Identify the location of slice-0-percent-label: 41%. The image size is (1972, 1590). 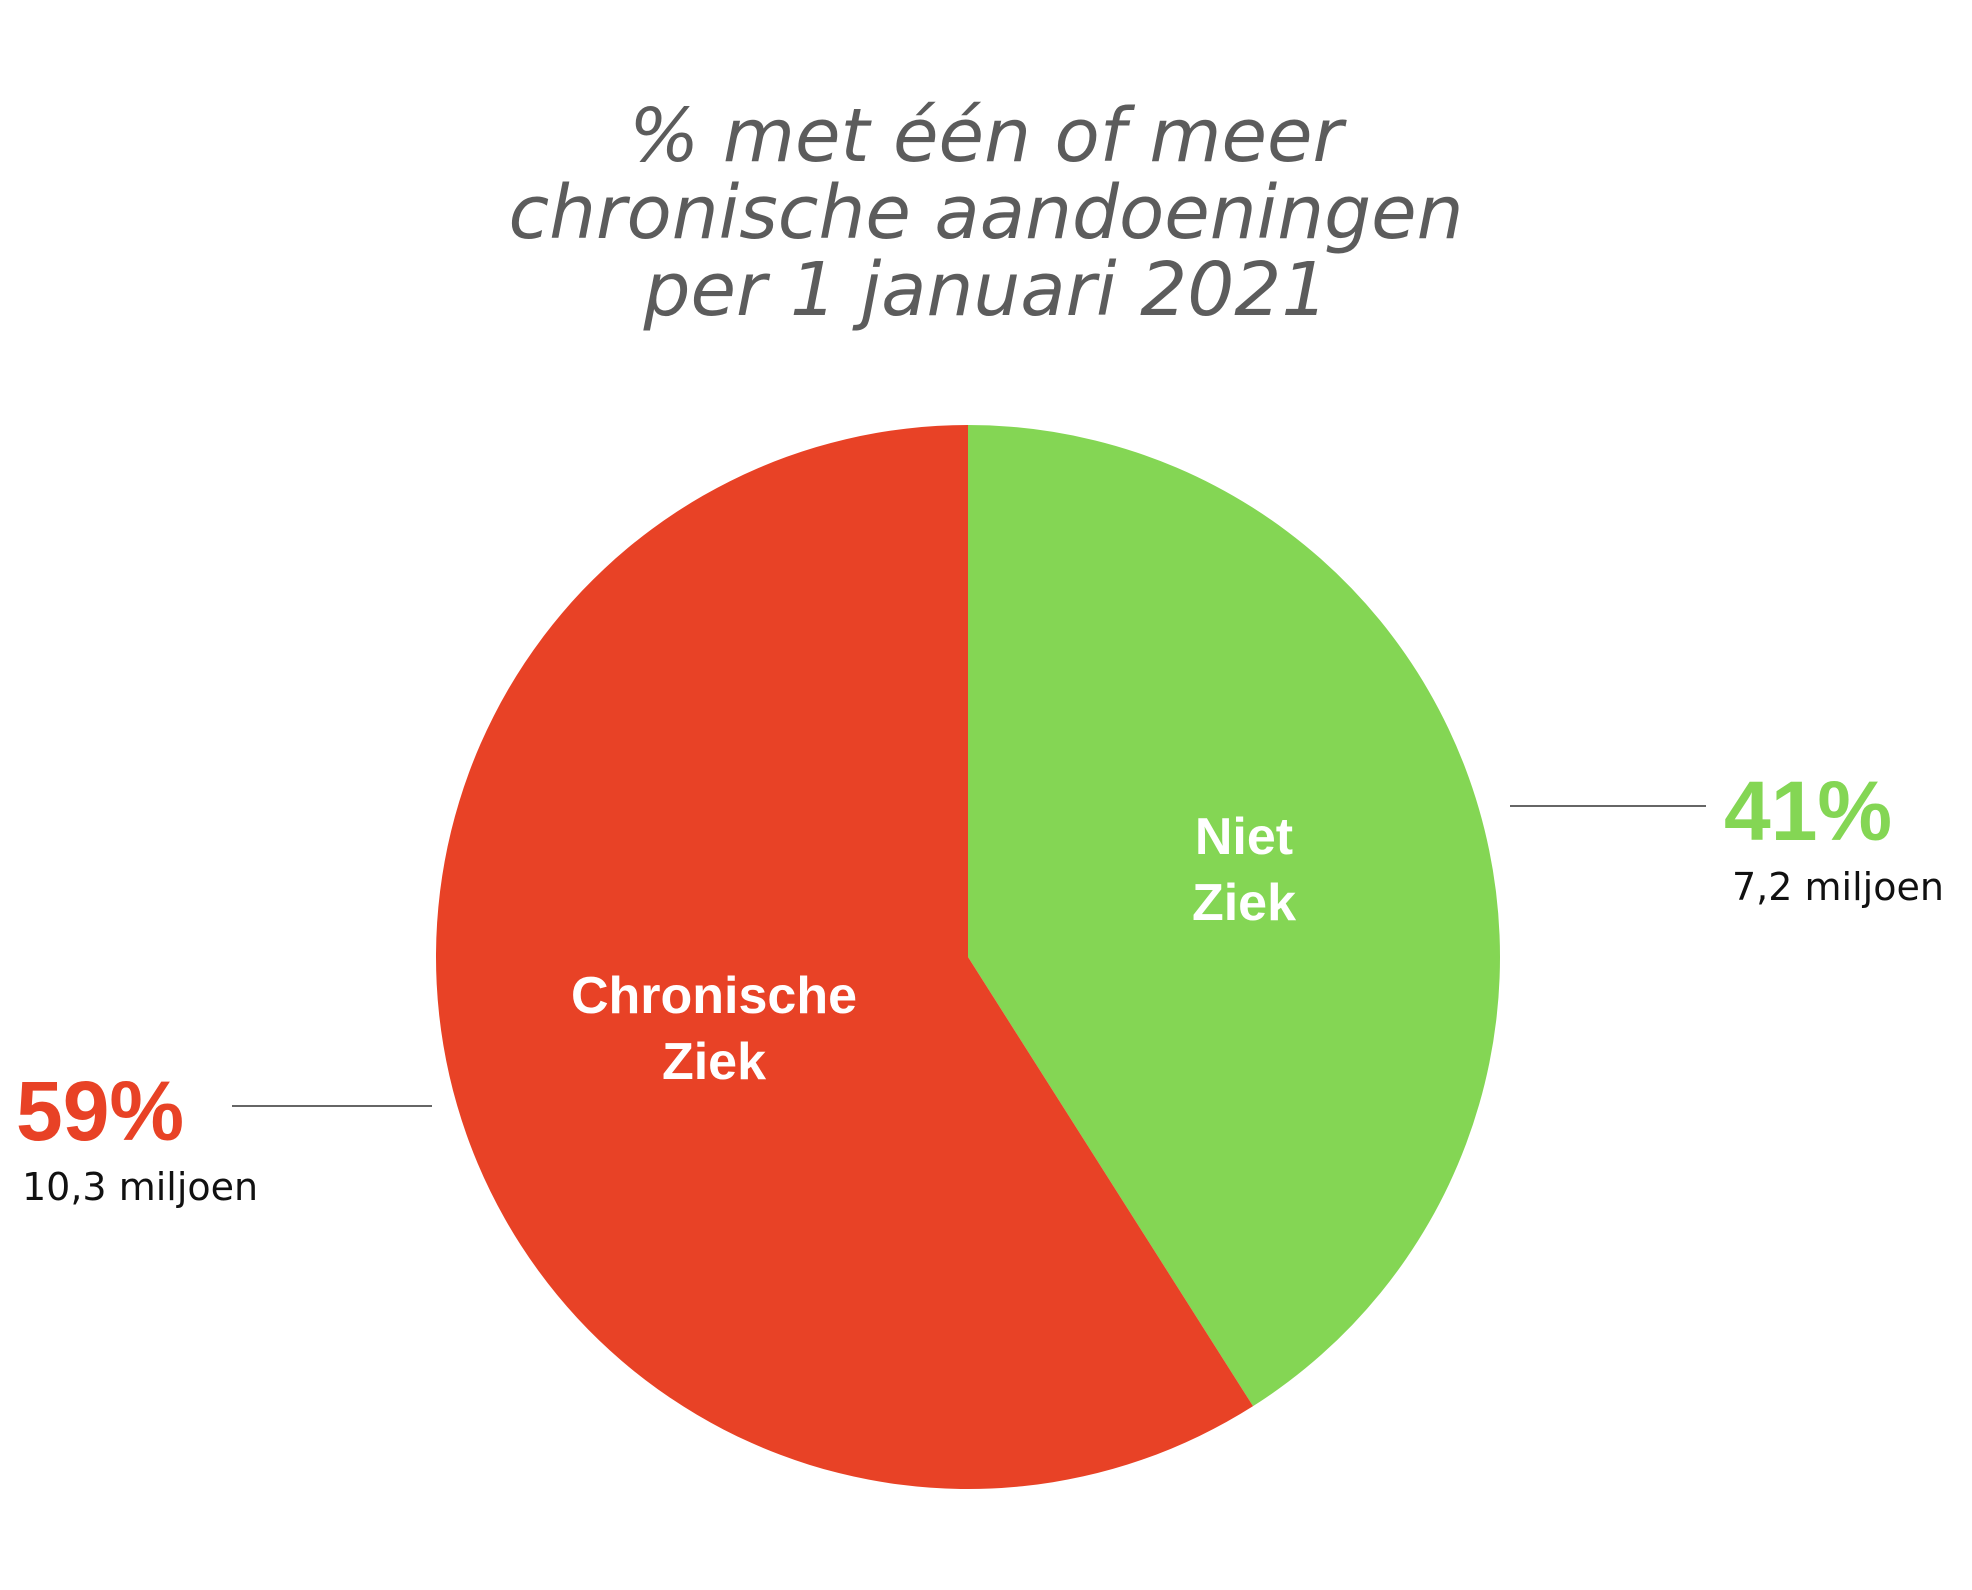
(1808, 811).